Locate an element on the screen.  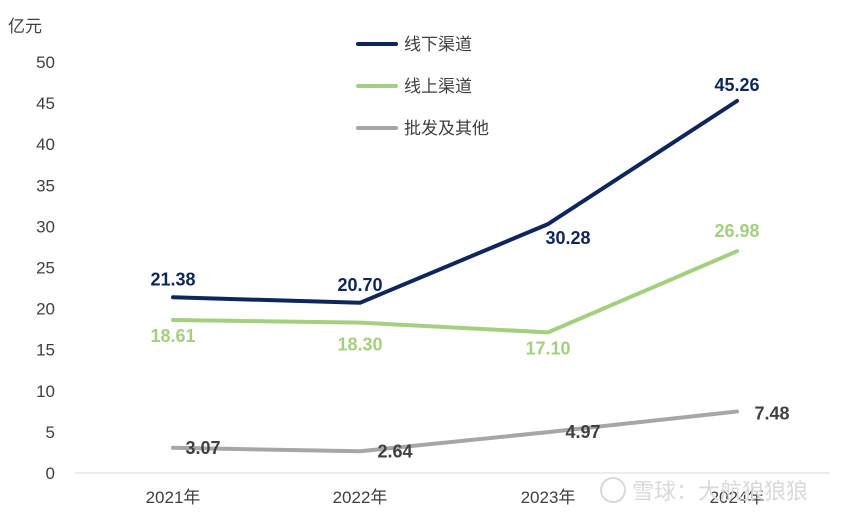
data-label: 2.64 is located at coordinates (394, 451).